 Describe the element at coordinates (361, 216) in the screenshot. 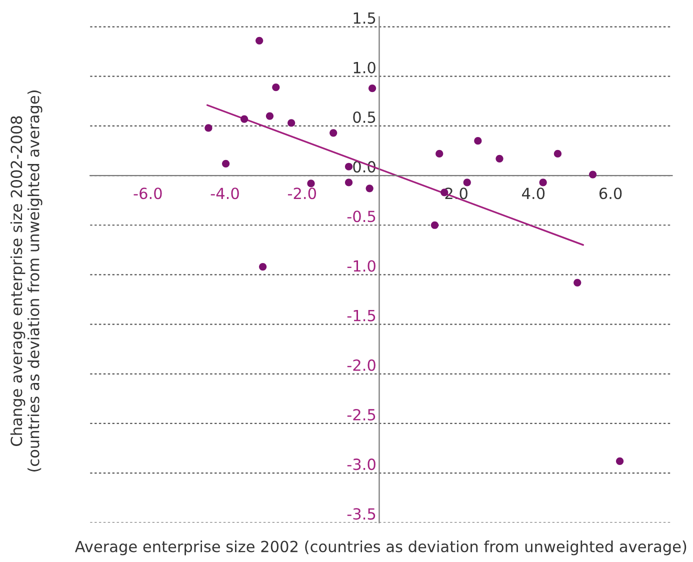

I see `y-tick-label: -0.5` at that location.